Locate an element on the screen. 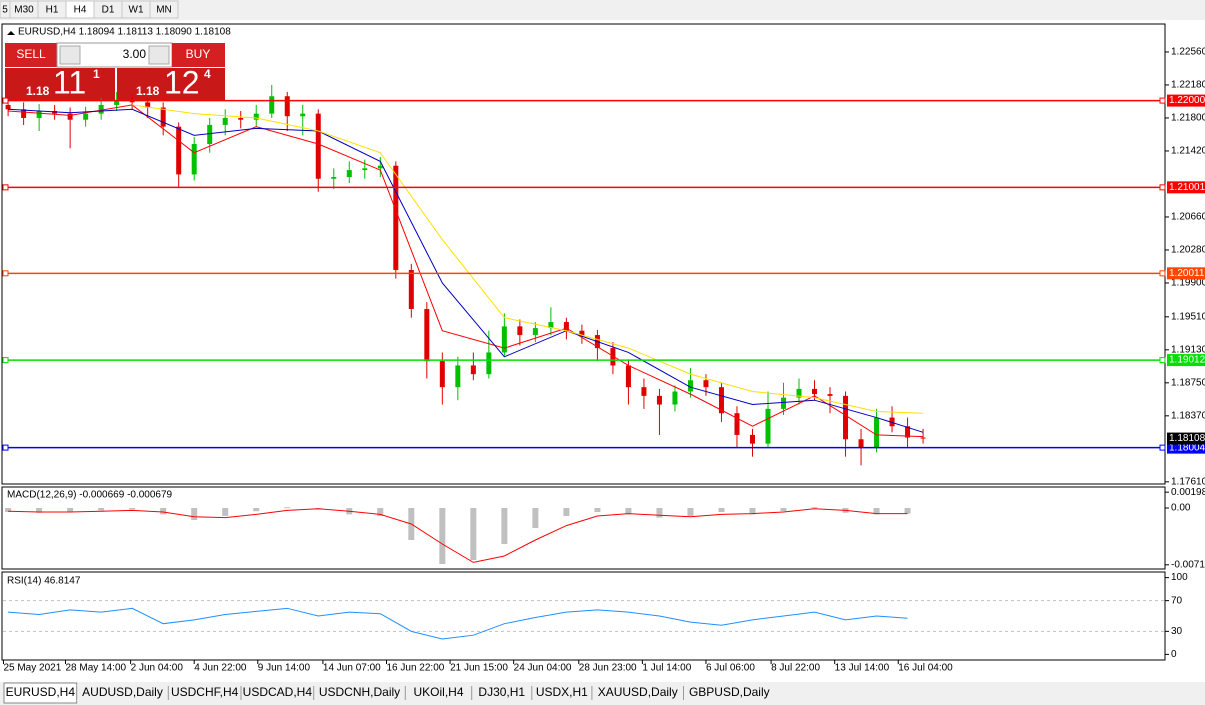 The image size is (1205, 705). tab-label: GBPUSD,Daily is located at coordinates (729, 692).